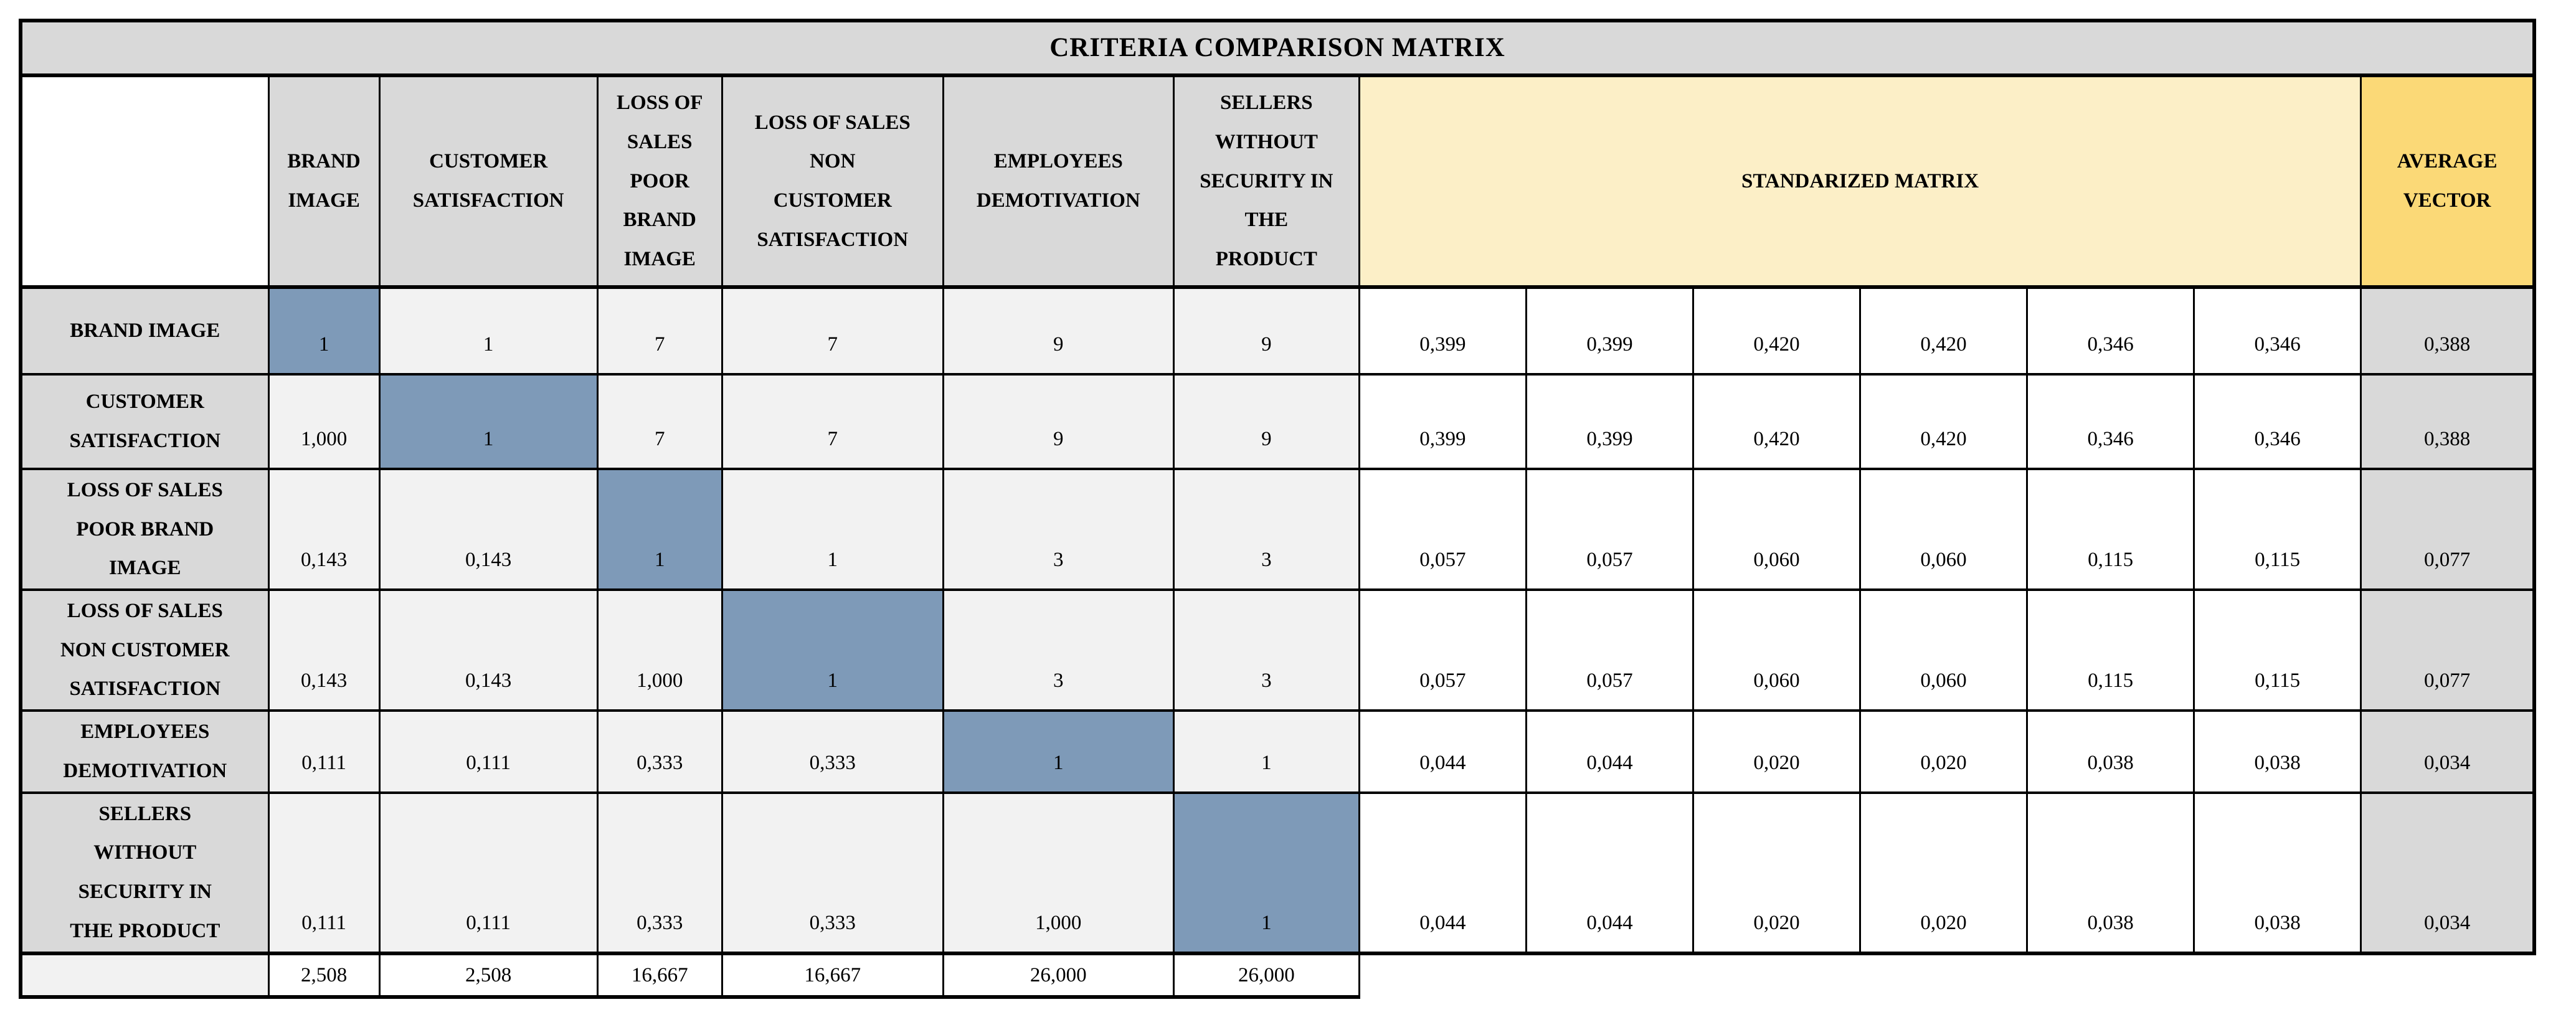 The image size is (2576, 1030). What do you see at coordinates (833, 529) in the screenshot?
I see `matrix-cell: 1` at bounding box center [833, 529].